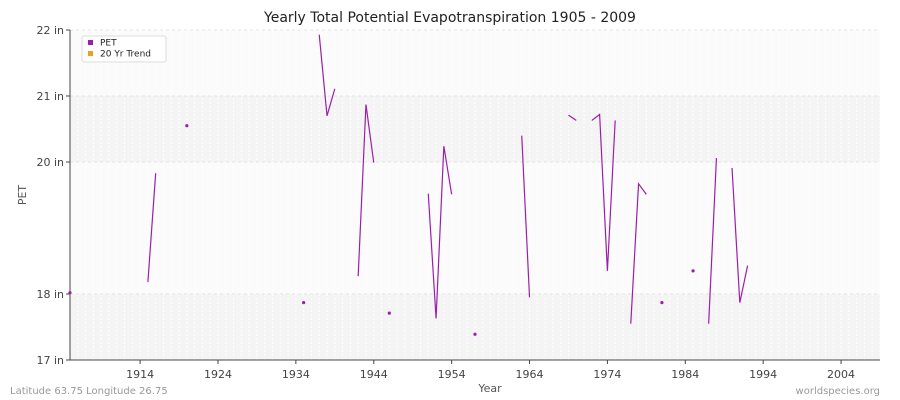 The width and height of the screenshot is (900, 400). I want to click on x-tick-label: 1924, so click(218, 374).